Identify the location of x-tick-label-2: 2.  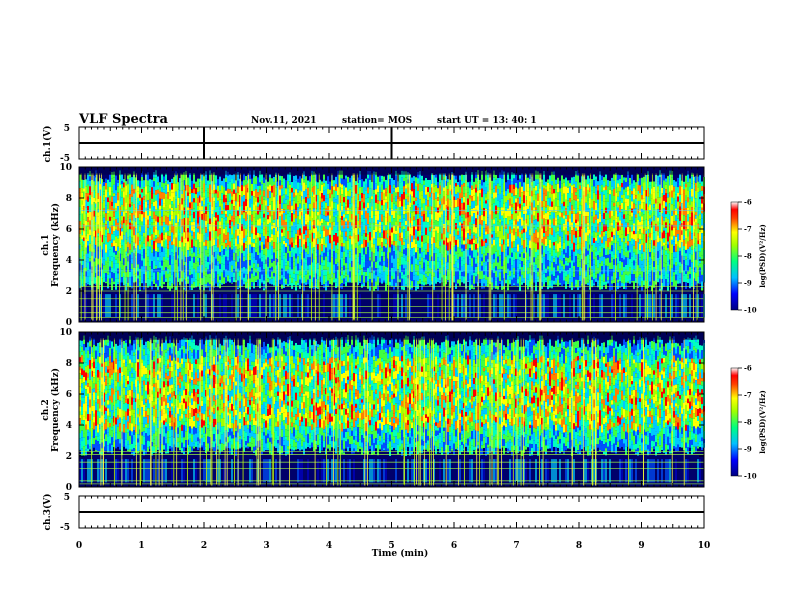
(204, 546).